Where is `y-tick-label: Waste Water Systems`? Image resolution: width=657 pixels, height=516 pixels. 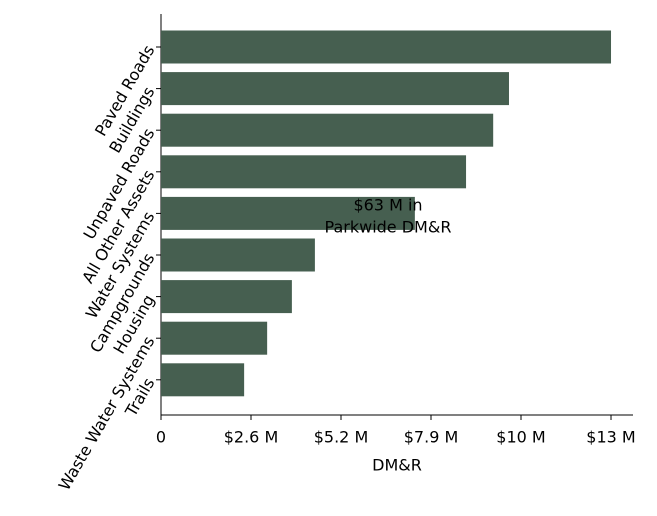
y-tick-label: Waste Water Systems is located at coordinates (107, 413).